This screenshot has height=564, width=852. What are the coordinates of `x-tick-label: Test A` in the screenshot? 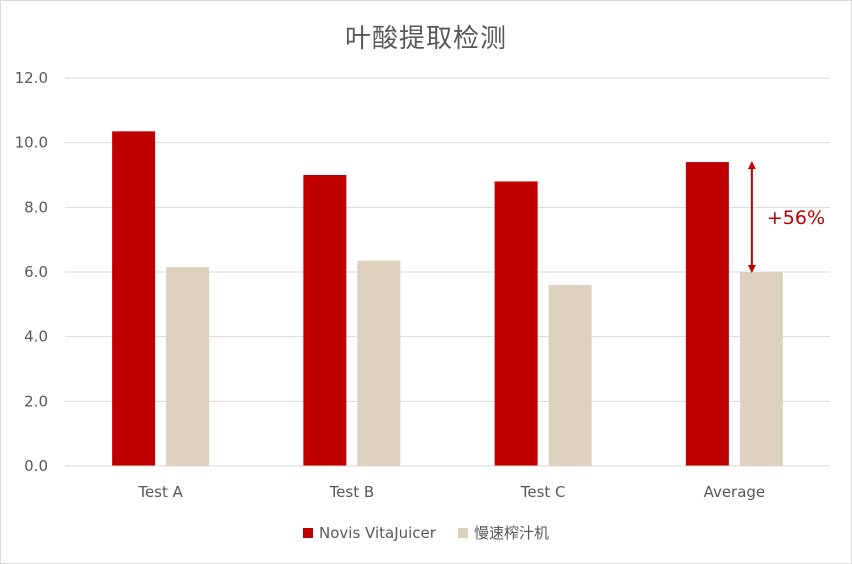 It's located at (160, 492).